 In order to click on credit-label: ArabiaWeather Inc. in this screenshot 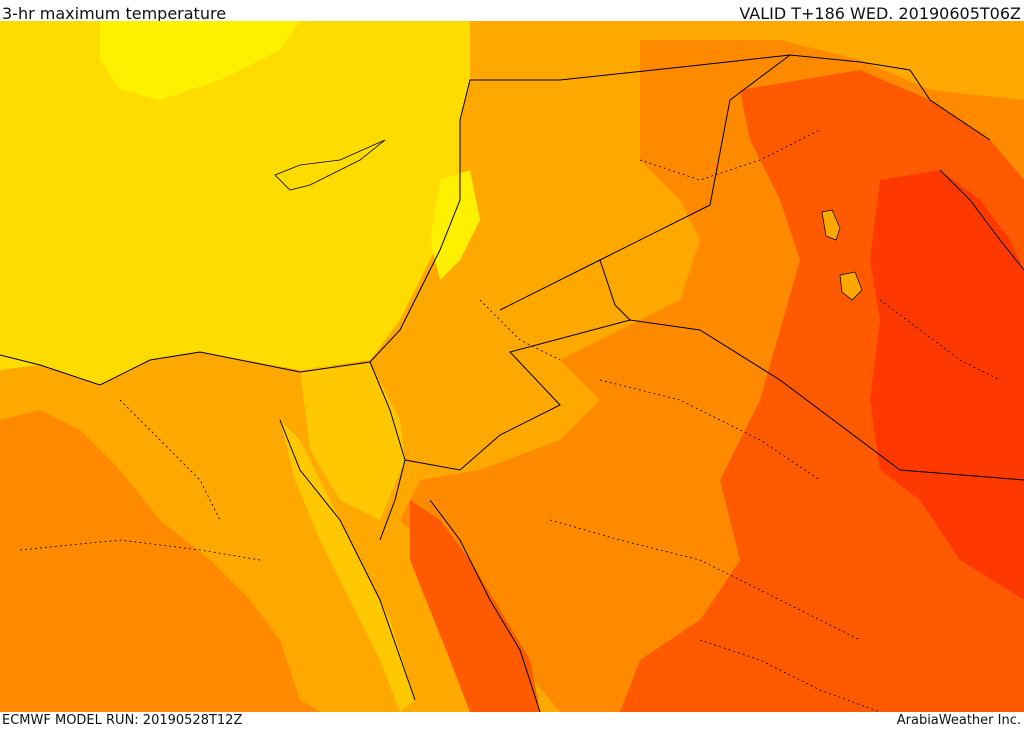, I will do `click(958, 720)`.